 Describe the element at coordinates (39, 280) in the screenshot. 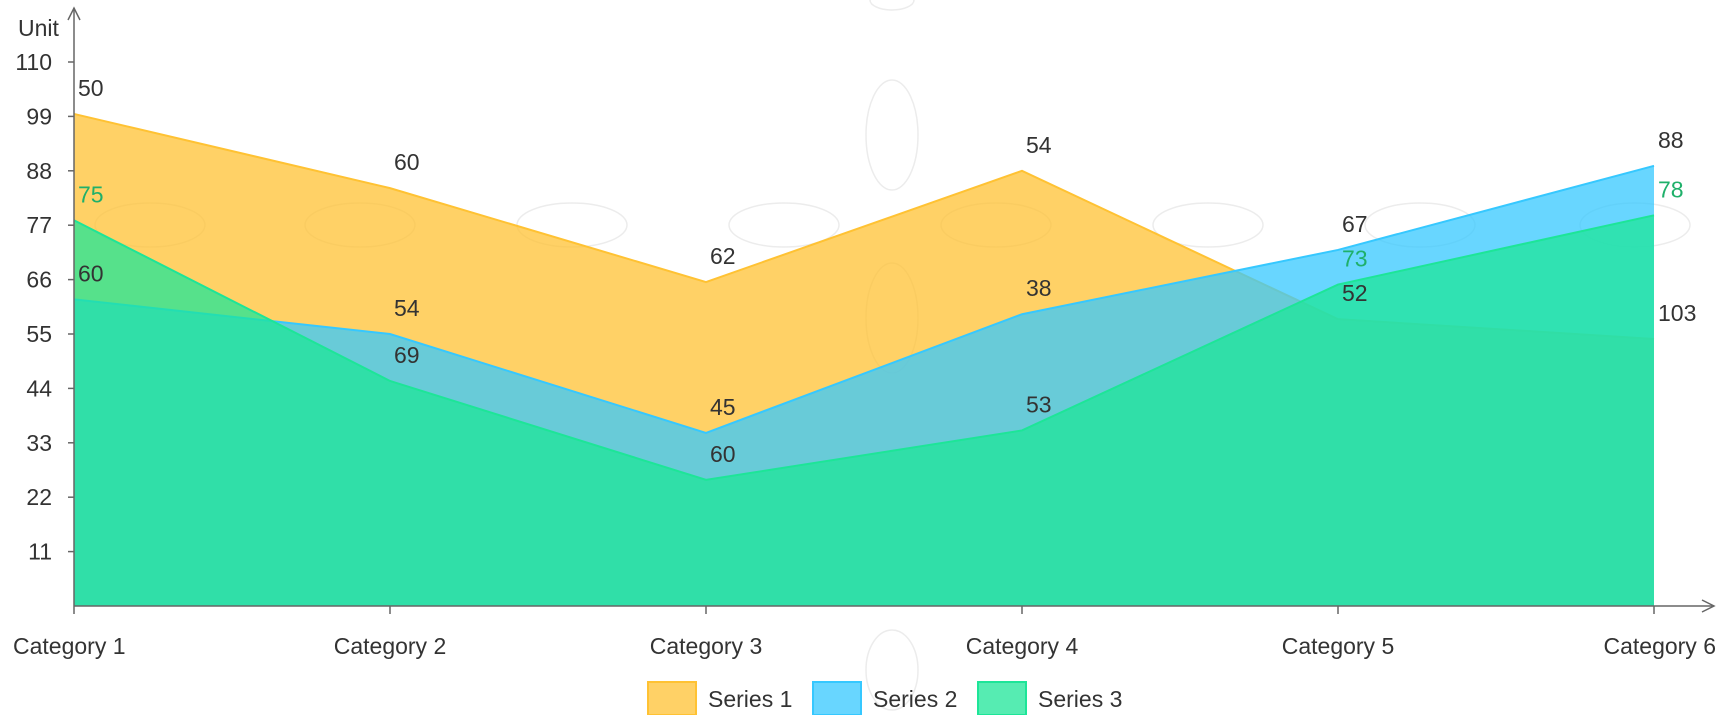

I see `y-tick-label: 66` at that location.